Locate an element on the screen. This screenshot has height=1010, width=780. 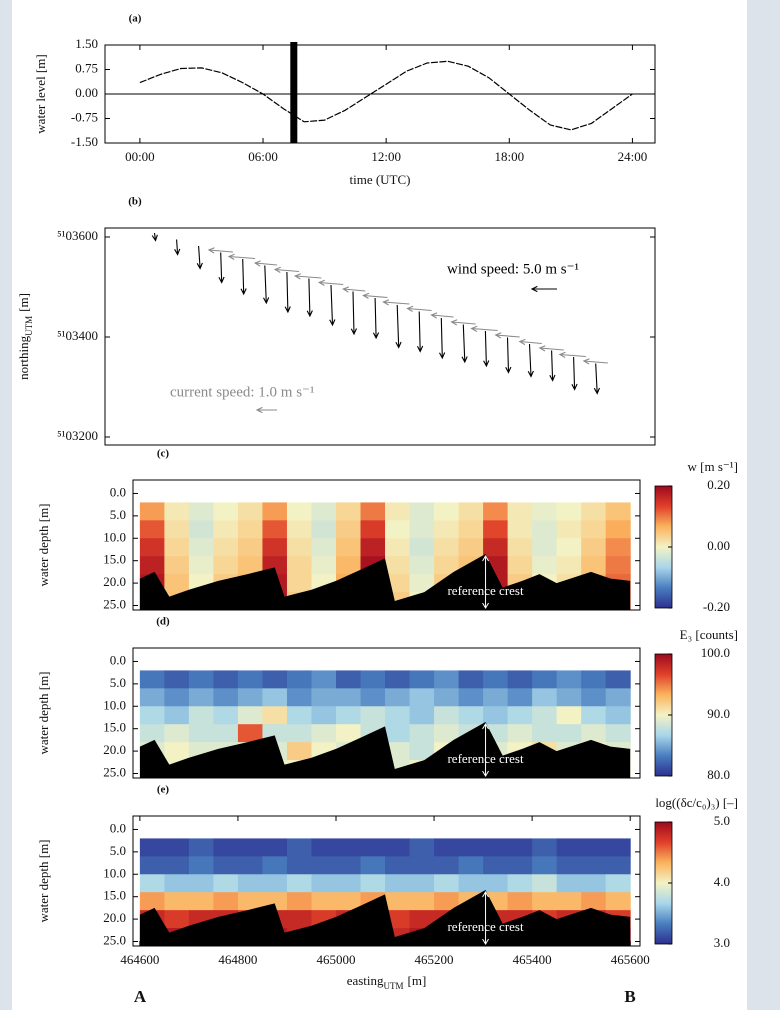
x-tick-label: 24:00 is located at coordinates (633, 156).